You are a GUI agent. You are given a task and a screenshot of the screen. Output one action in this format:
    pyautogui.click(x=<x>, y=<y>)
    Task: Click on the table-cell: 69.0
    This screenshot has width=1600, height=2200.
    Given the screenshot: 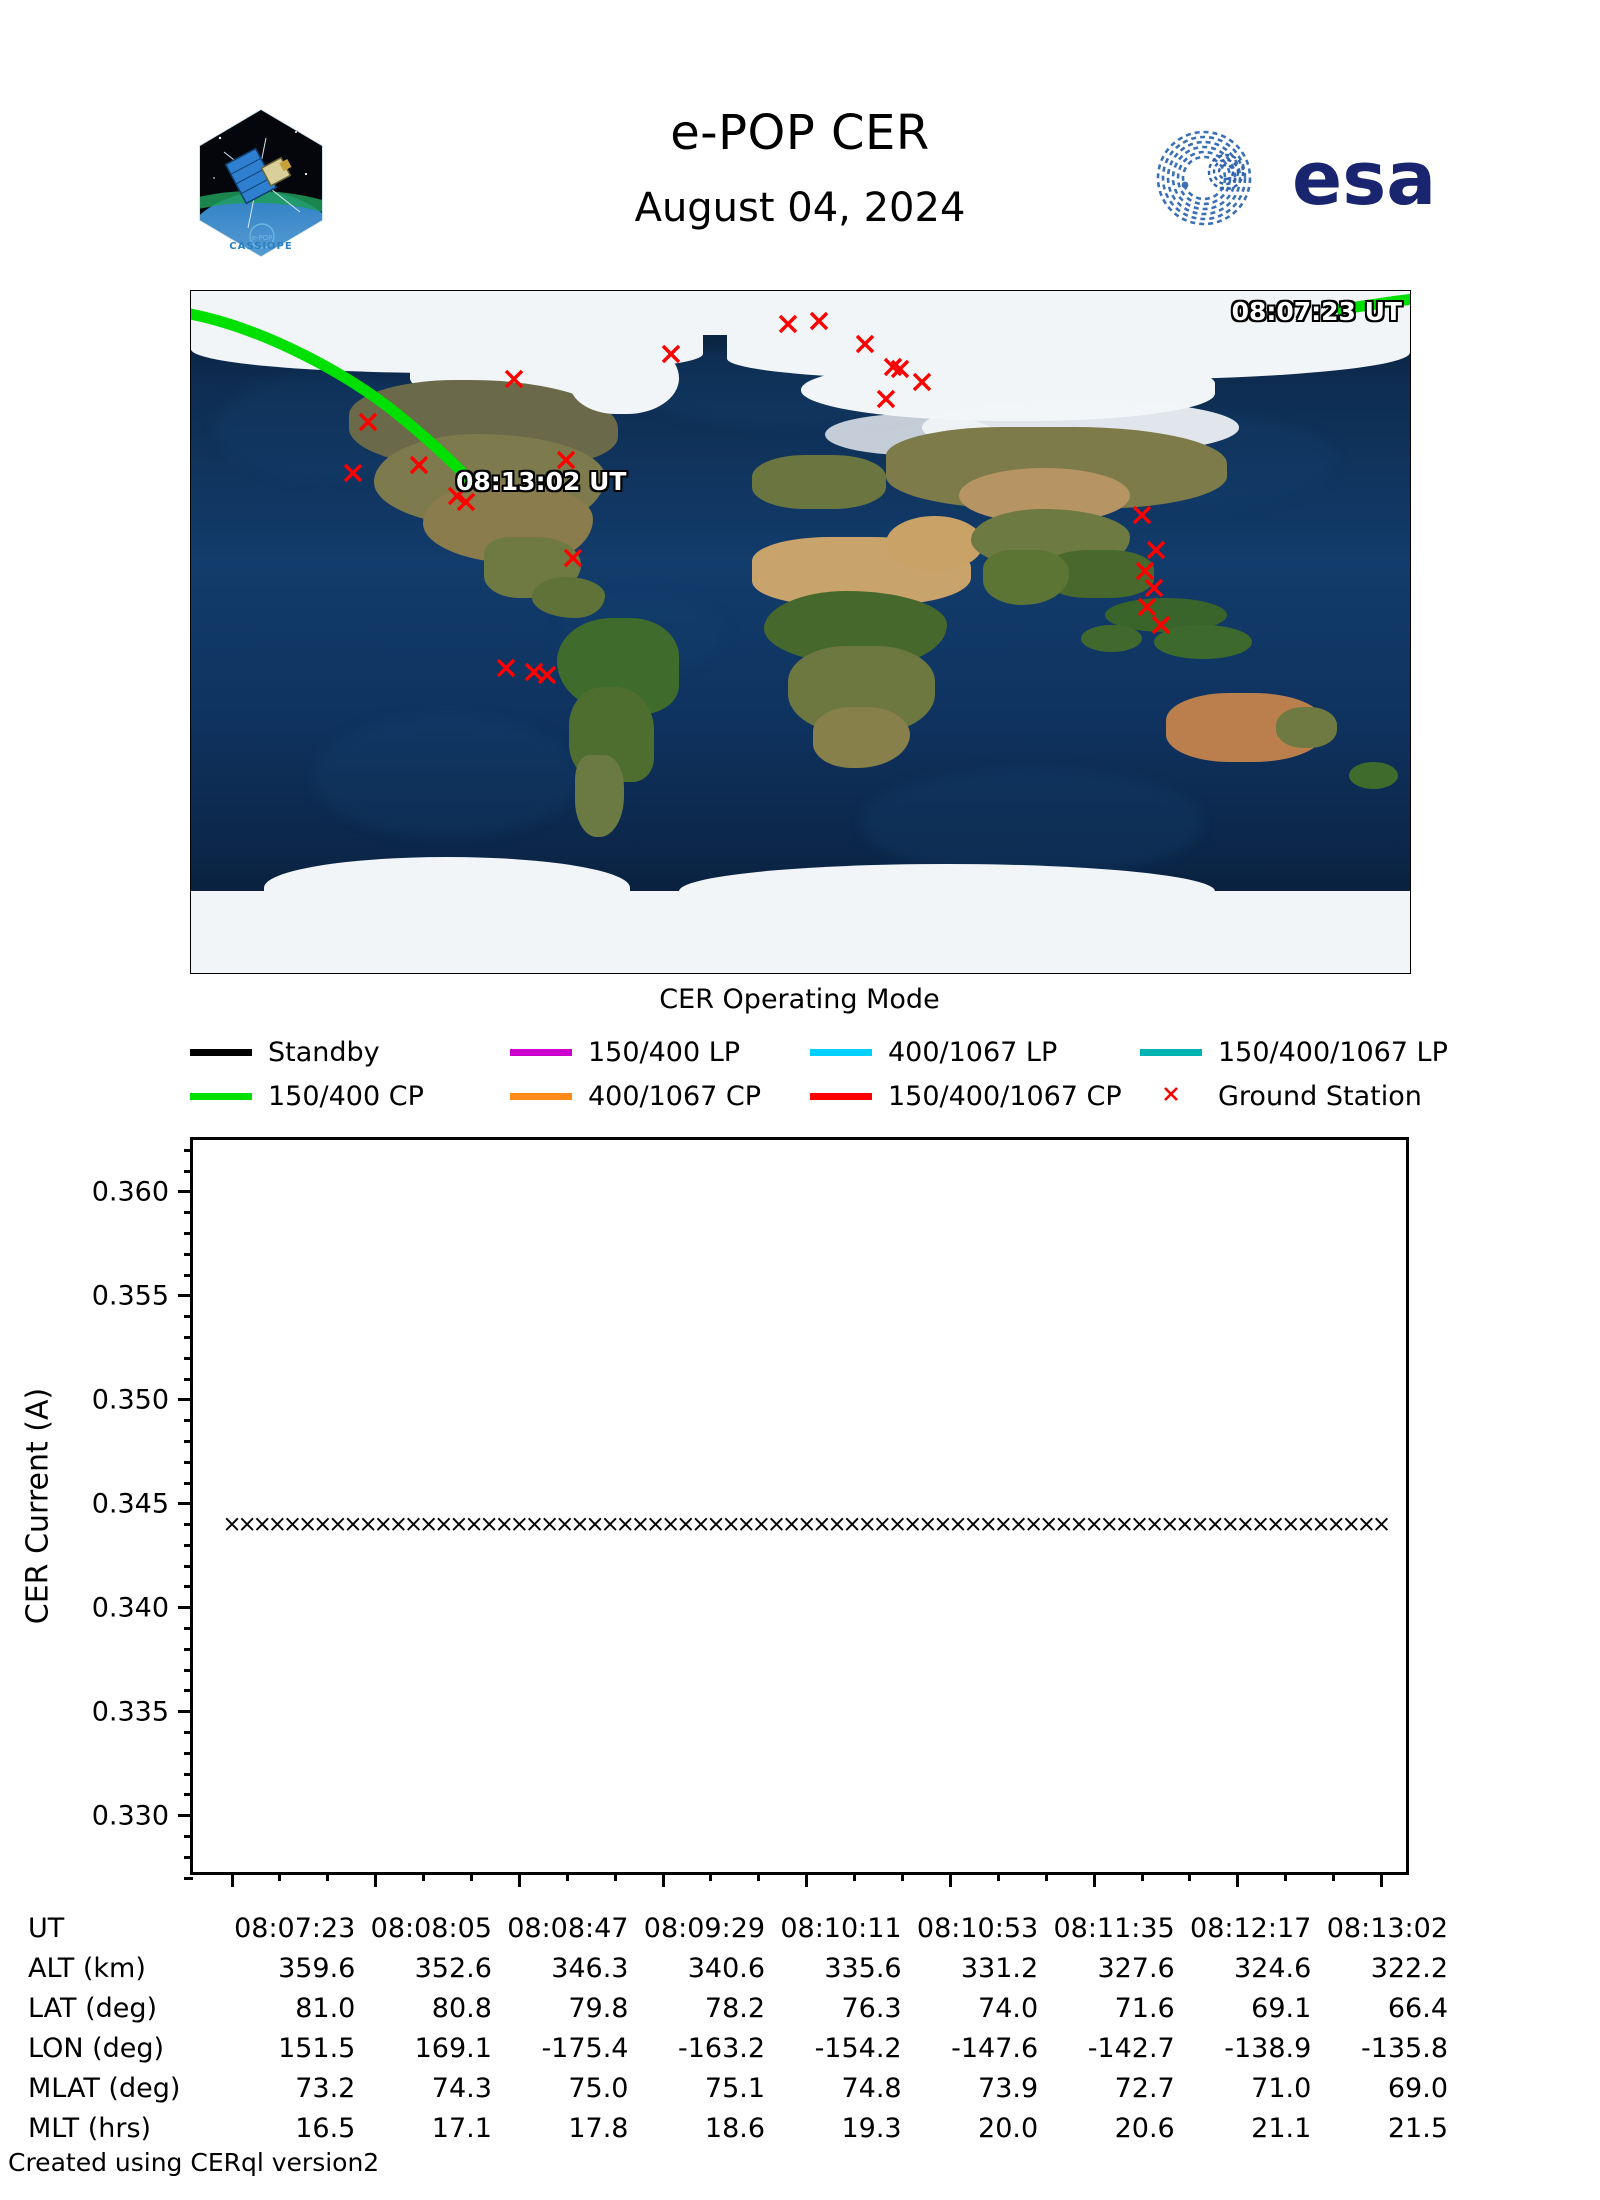 What is the action you would take?
    pyautogui.click(x=1417, y=2088)
    